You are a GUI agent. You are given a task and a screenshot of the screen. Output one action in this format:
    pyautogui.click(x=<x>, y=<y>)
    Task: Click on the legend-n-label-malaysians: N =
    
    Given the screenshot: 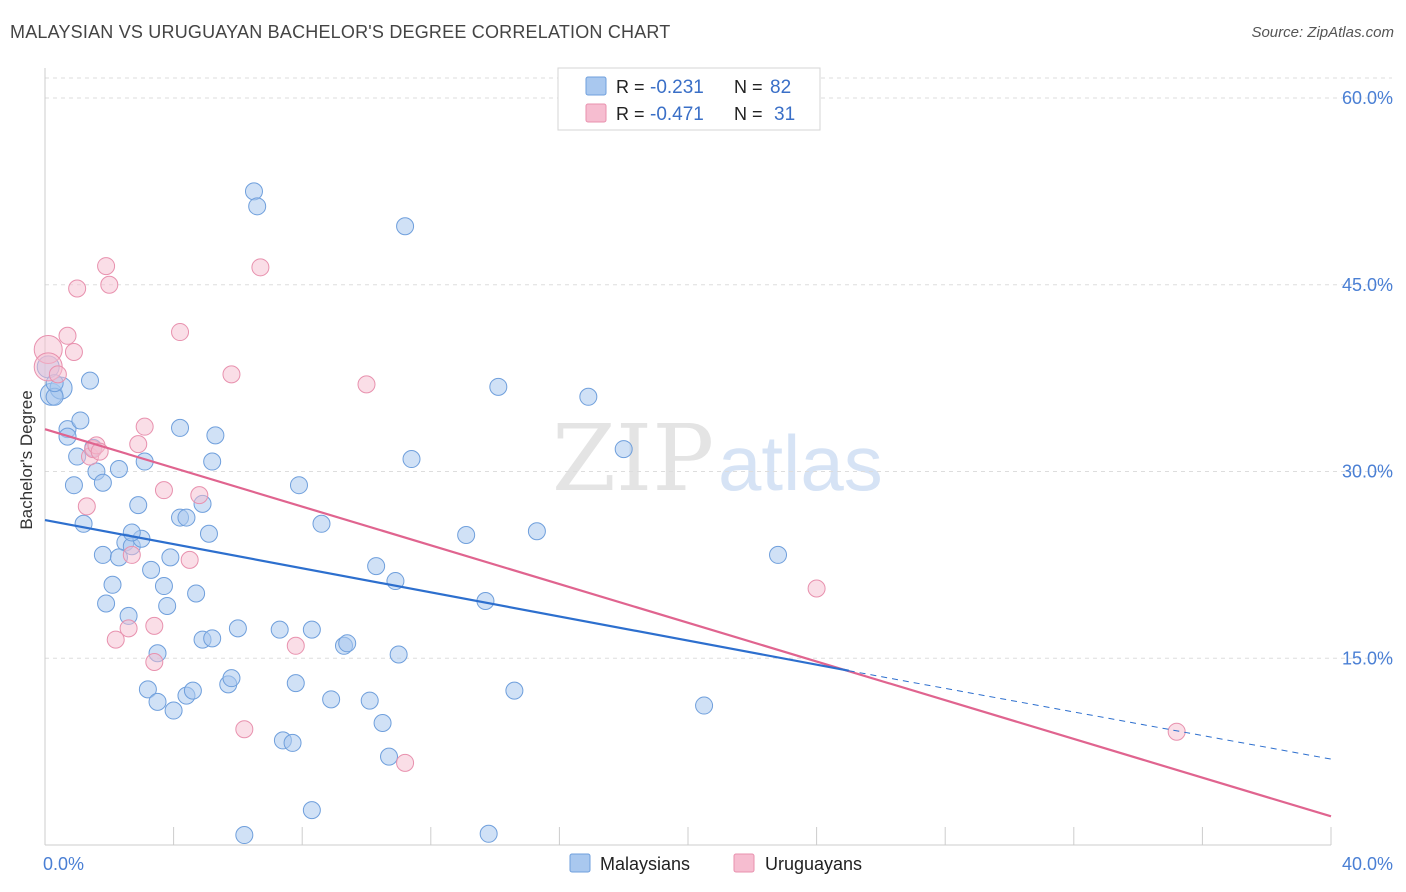 What is the action you would take?
    pyautogui.click(x=748, y=87)
    